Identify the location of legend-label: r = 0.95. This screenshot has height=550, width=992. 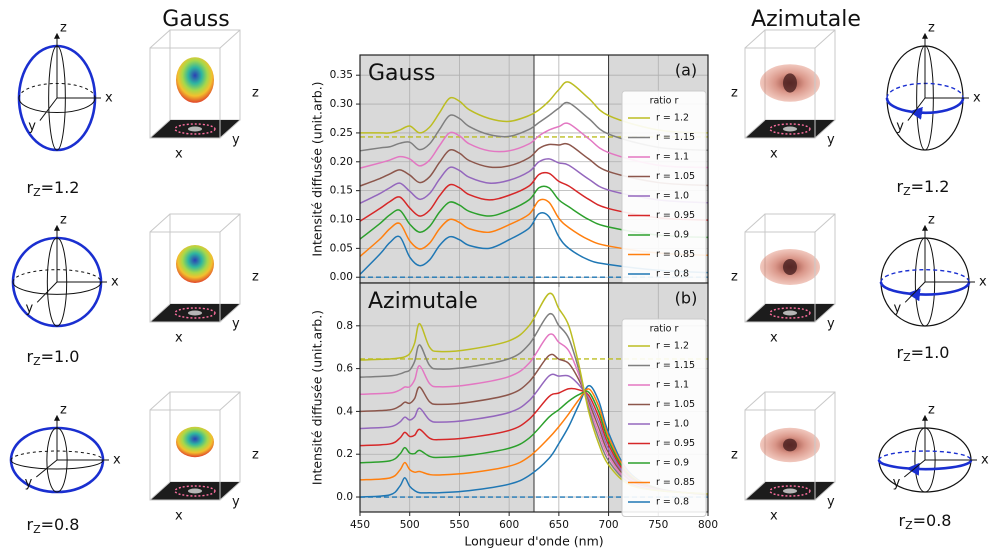
(675, 443).